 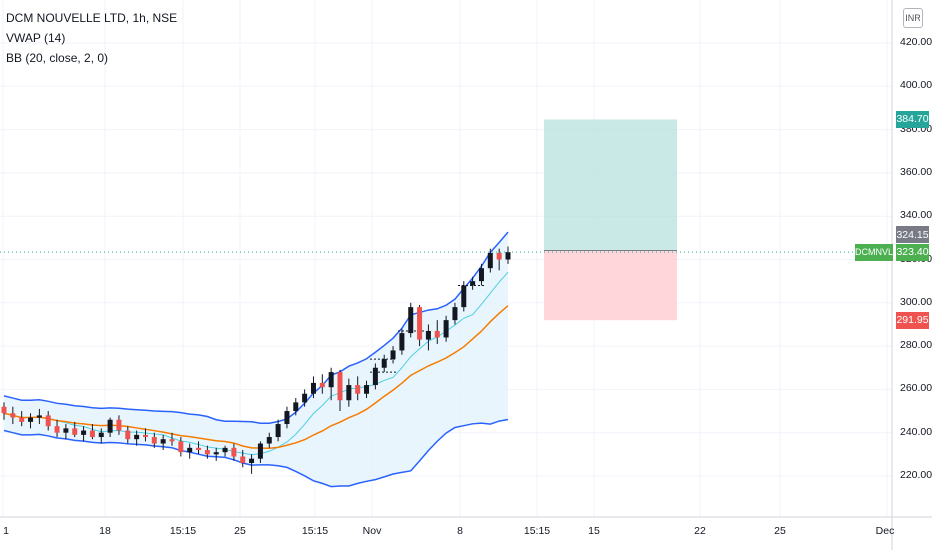 What do you see at coordinates (92, 18) in the screenshot?
I see `symbol-title: DCM NOUVELLE LTD, 1h, NSE` at bounding box center [92, 18].